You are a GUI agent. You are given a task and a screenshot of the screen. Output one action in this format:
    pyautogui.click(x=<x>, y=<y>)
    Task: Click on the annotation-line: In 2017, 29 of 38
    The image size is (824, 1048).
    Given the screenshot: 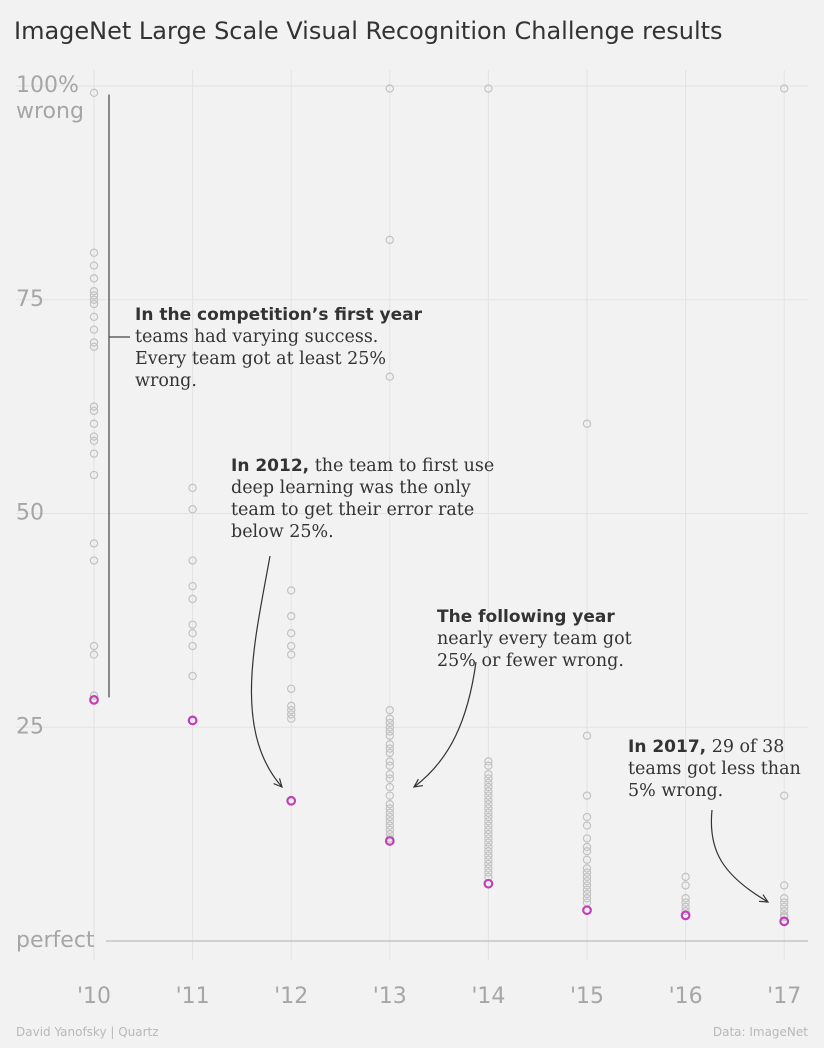 What is the action you would take?
    pyautogui.click(x=706, y=747)
    